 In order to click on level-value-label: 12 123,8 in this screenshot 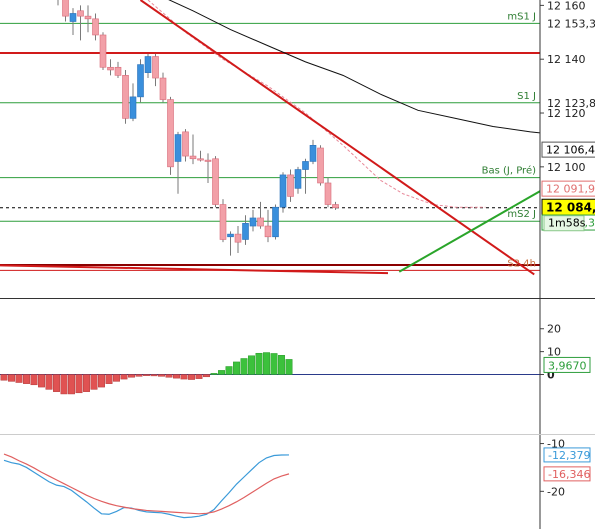, I will do `click(571, 103)`.